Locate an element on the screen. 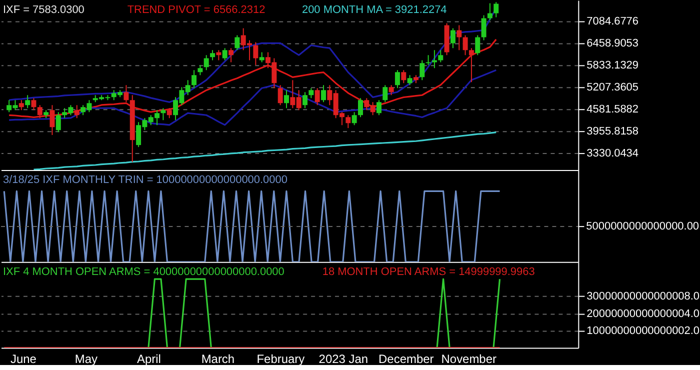 This screenshot has width=700, height=370. text: 5000000000000000.00 is located at coordinates (643, 226).